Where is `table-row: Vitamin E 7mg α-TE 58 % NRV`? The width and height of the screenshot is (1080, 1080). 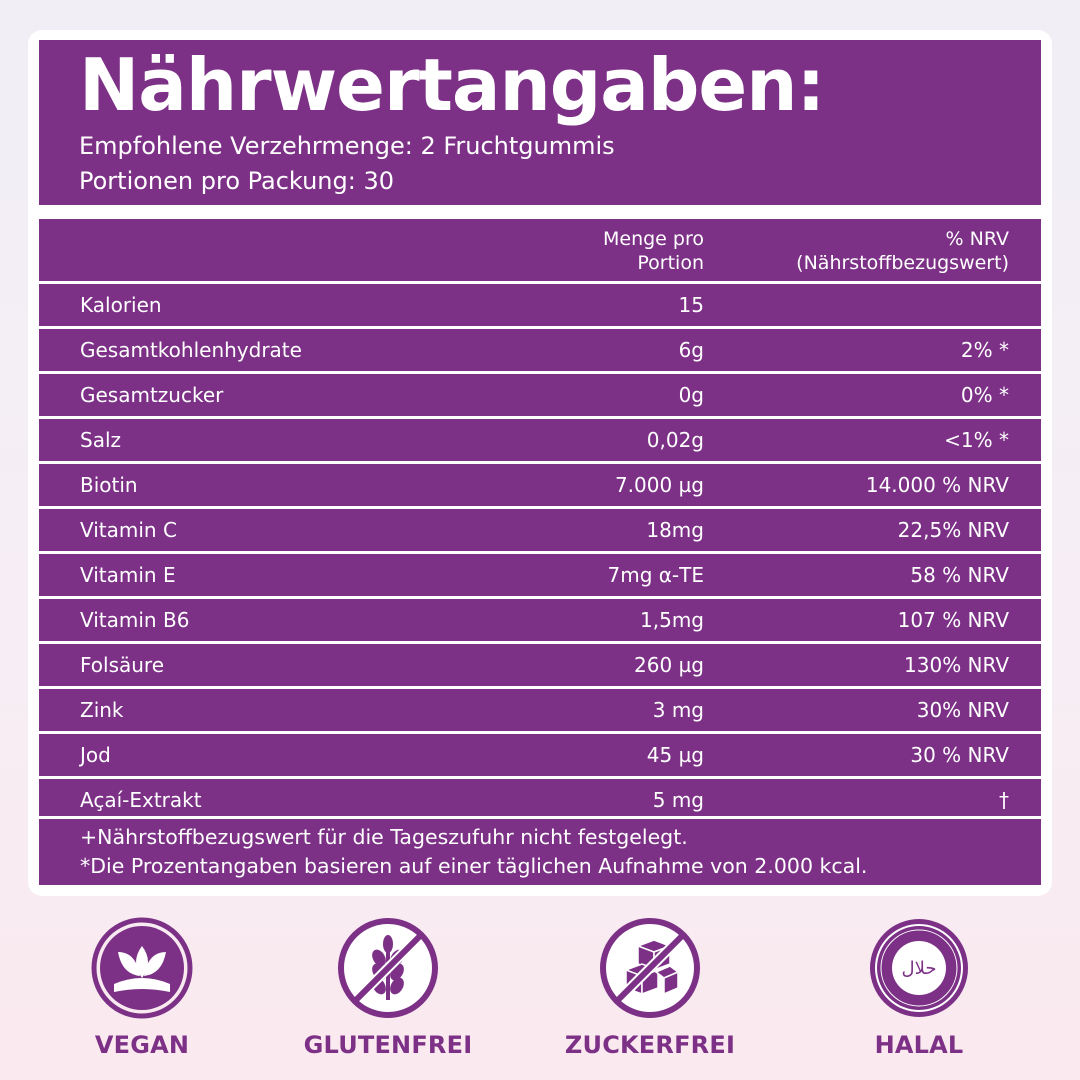
table-row: Vitamin E 7mg α-TE 58 % NRV is located at coordinates (540, 573).